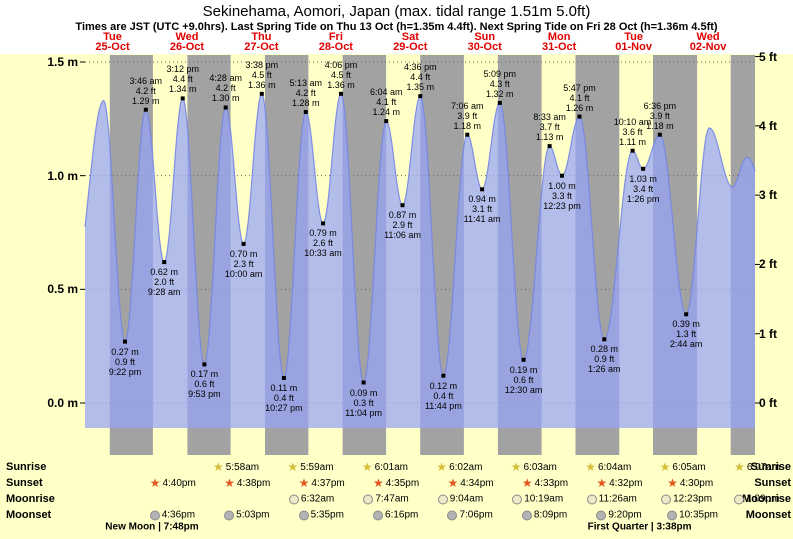 The height and width of the screenshot is (539, 793). I want to click on day-label: Tue 01-Nov, so click(633, 42).